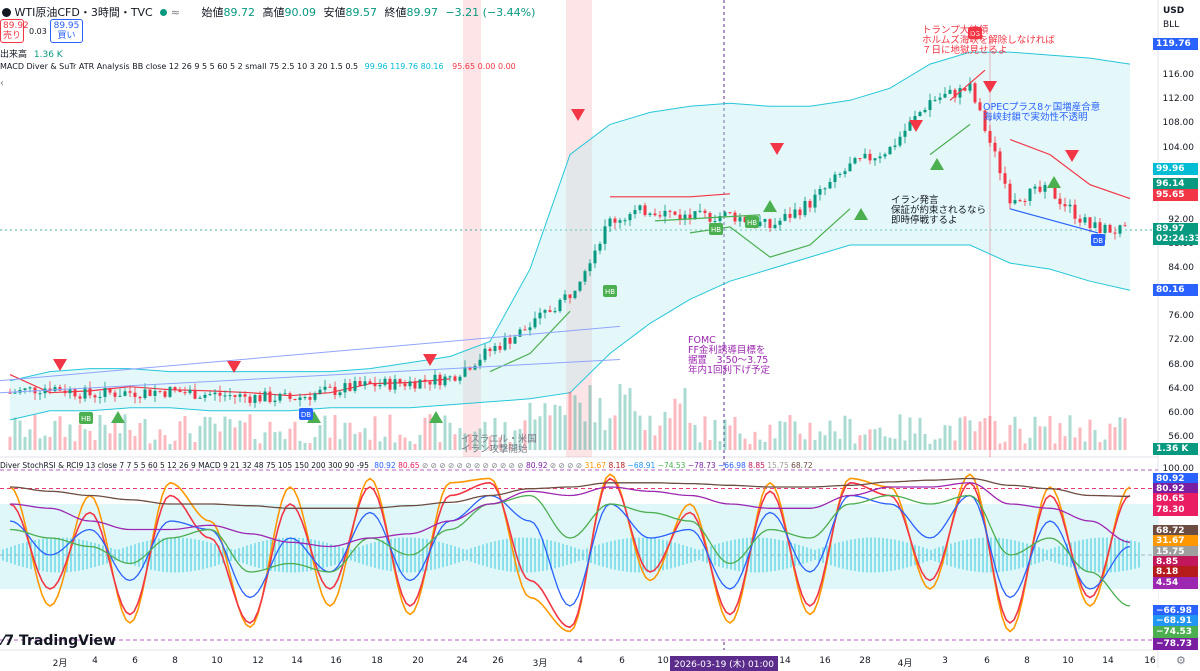 Image resolution: width=1200 pixels, height=671 pixels. I want to click on settings-gear-icon: ⚙, so click(1181, 660).